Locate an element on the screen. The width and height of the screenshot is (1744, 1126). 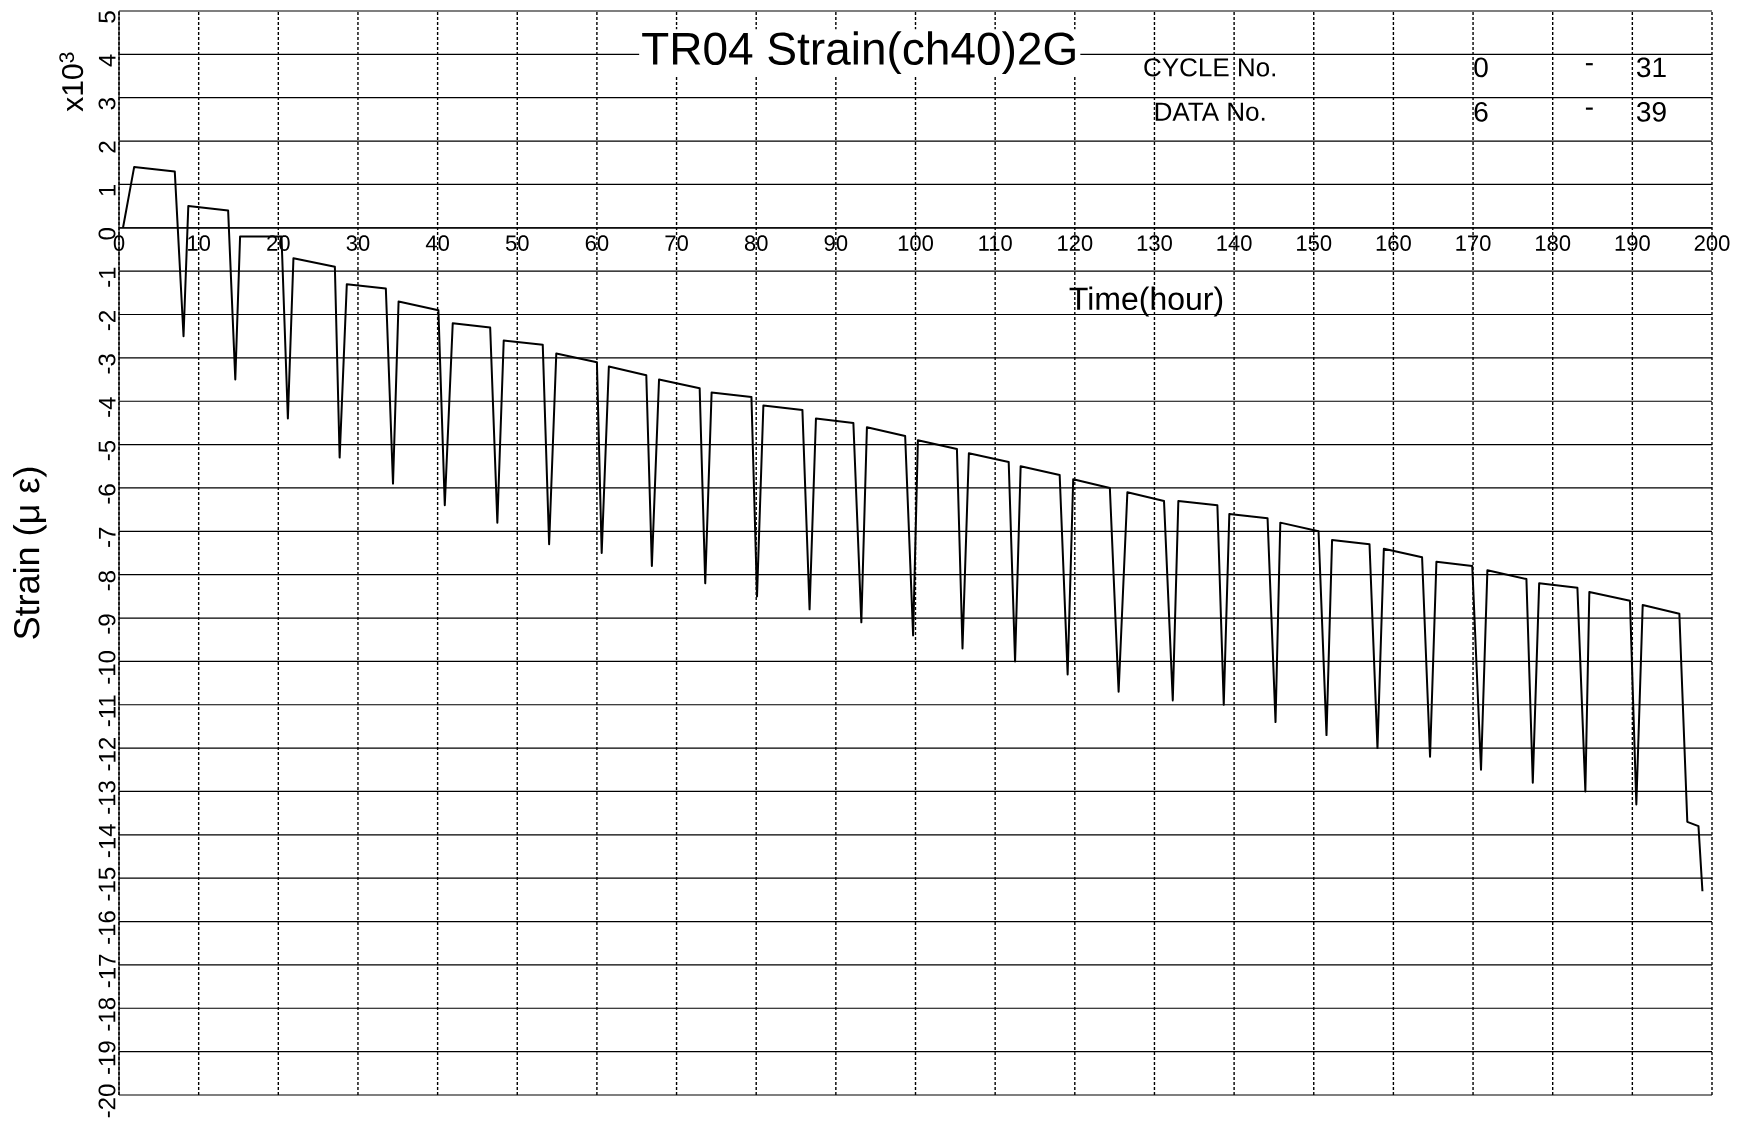
x-axis-title: Time(hour) is located at coordinates (1146, 301).